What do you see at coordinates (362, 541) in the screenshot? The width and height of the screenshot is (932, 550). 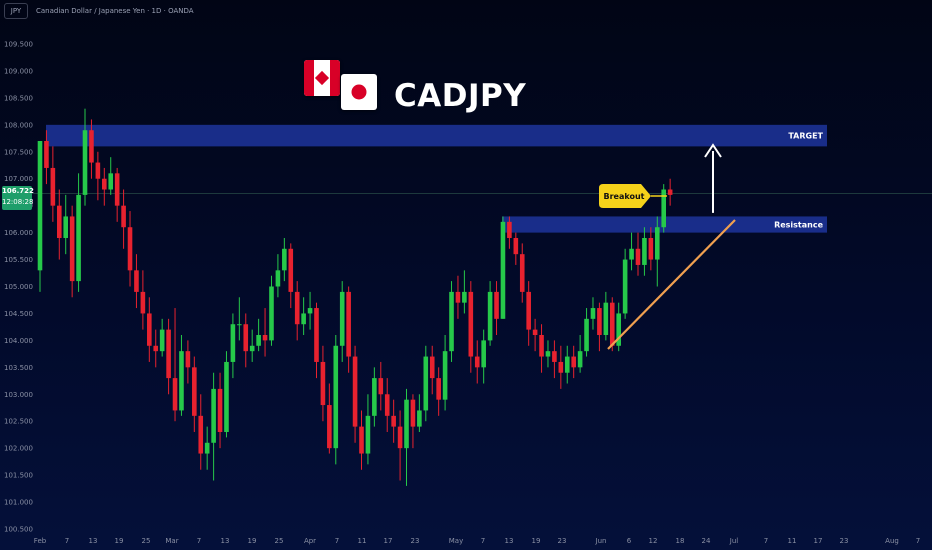 I see `x-tick-label: 11` at bounding box center [362, 541].